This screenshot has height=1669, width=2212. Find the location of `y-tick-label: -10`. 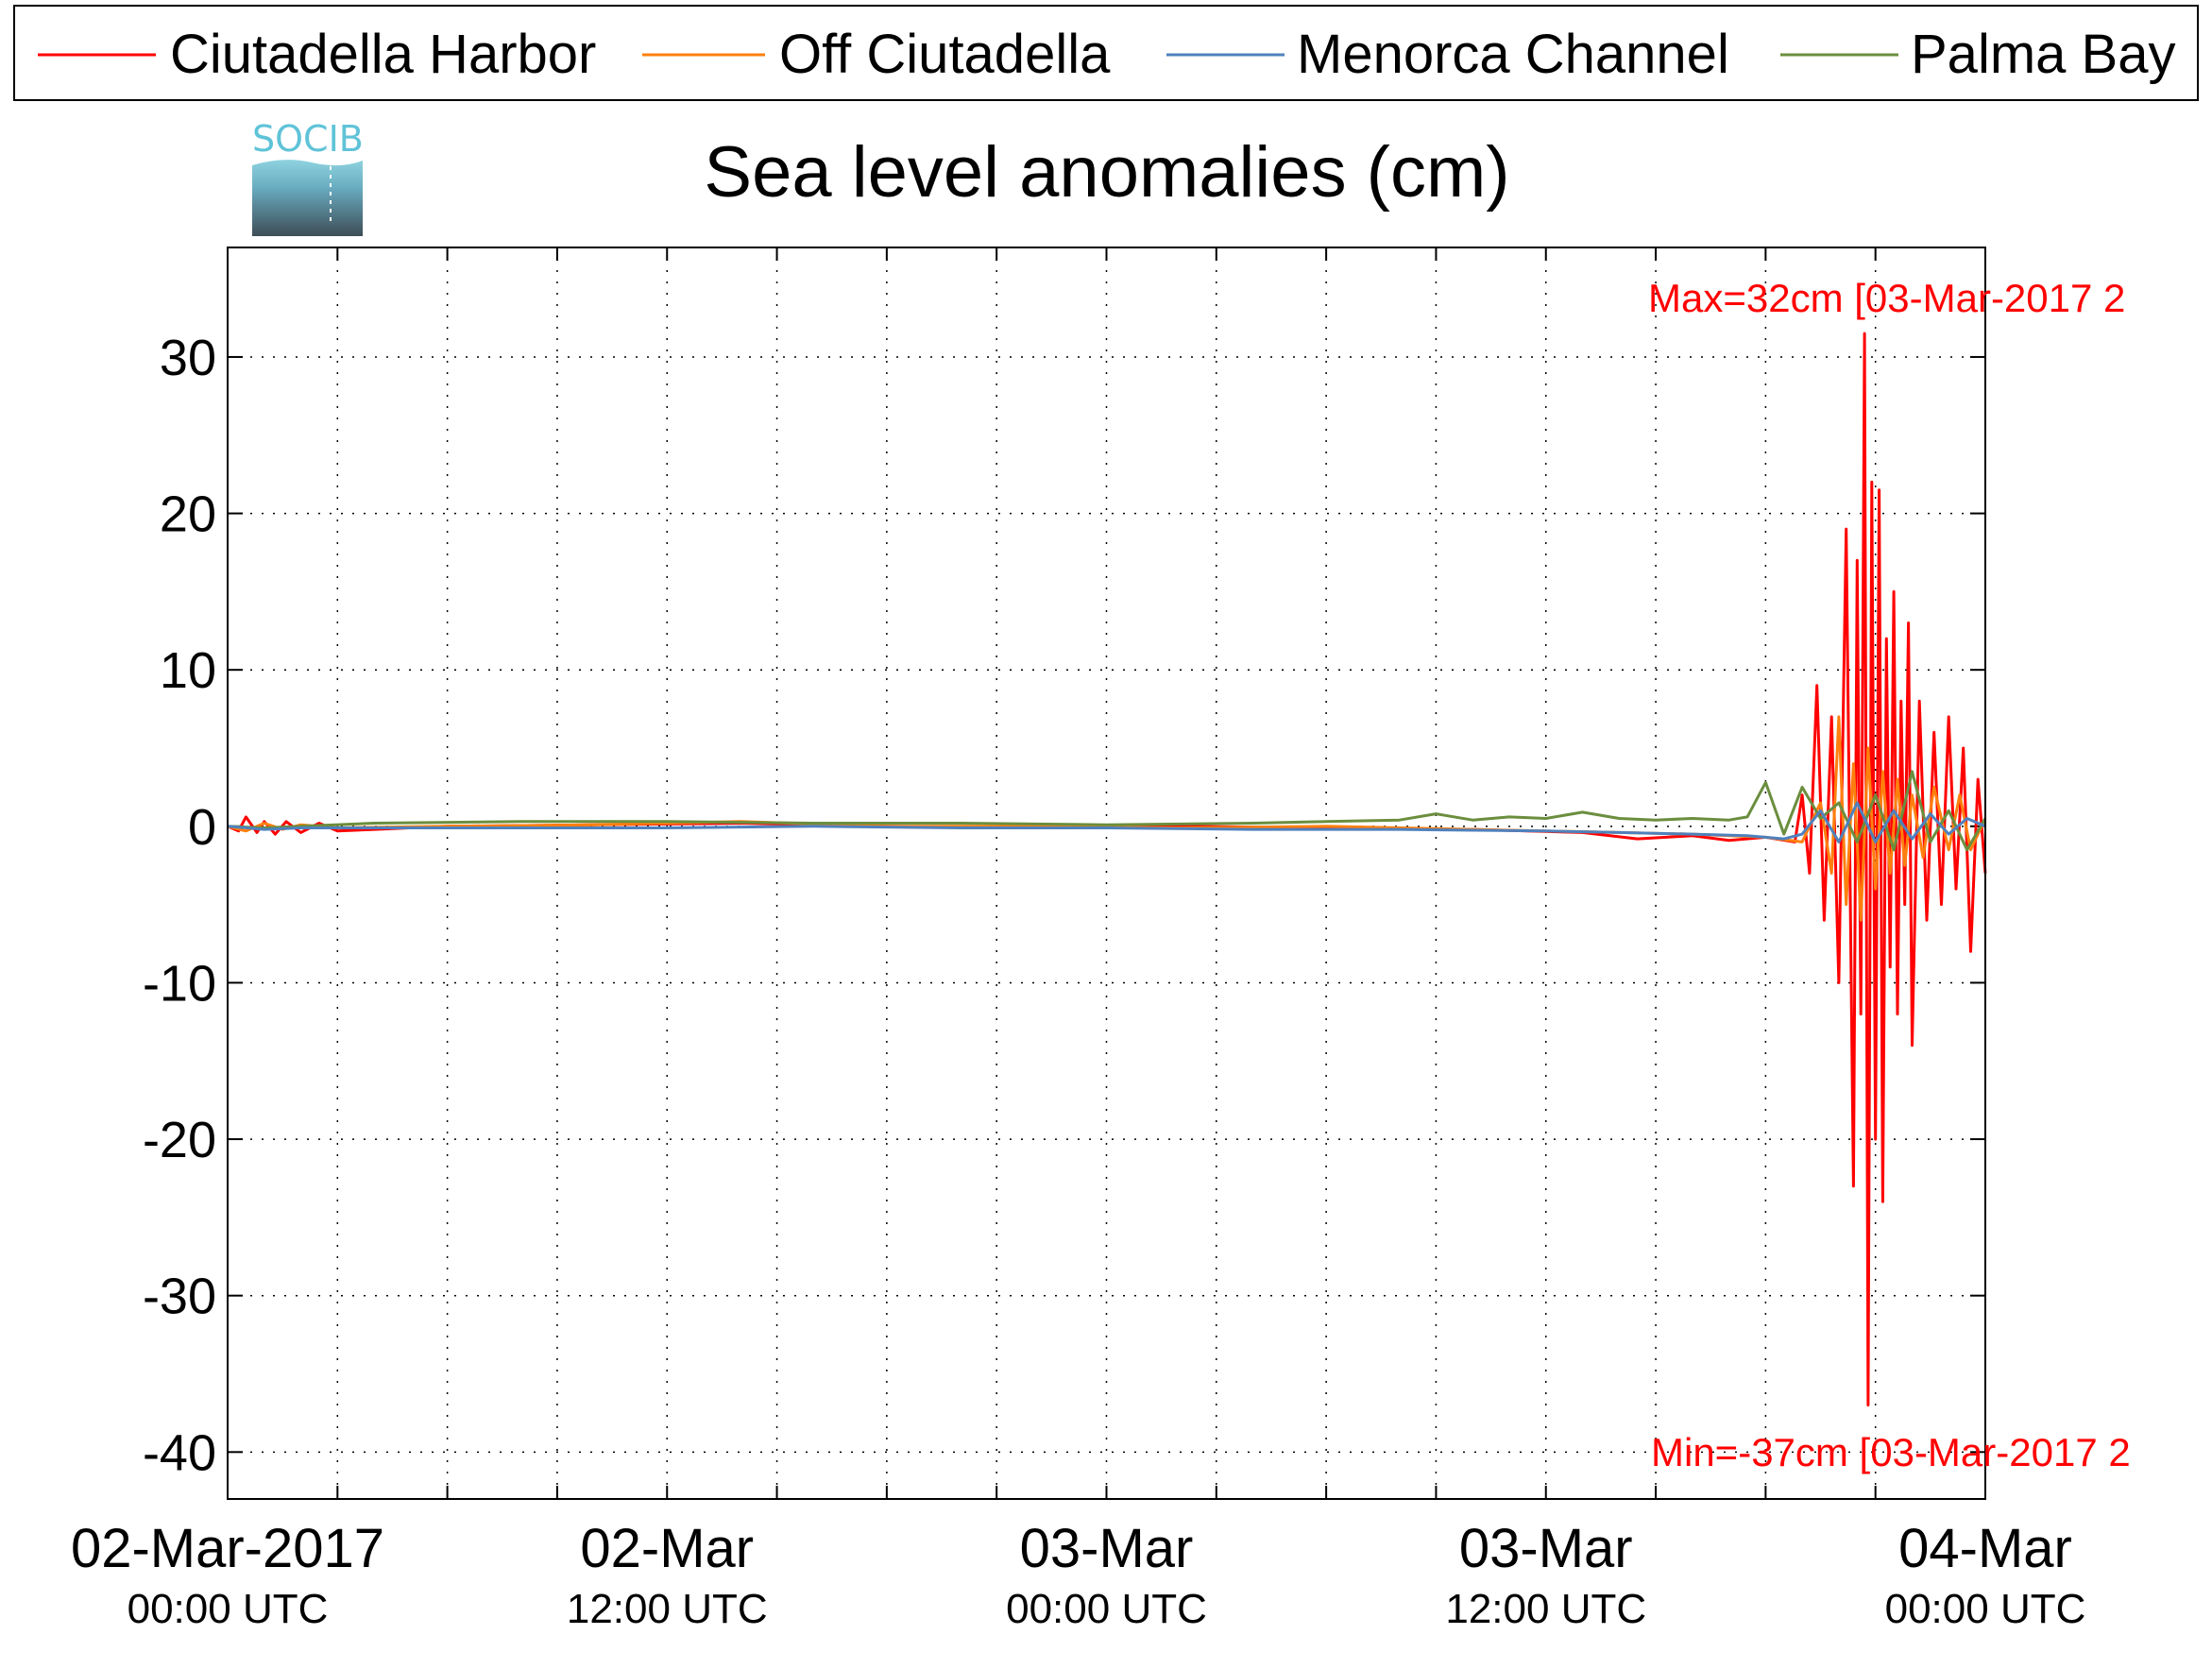

y-tick-label: -10 is located at coordinates (179, 984).